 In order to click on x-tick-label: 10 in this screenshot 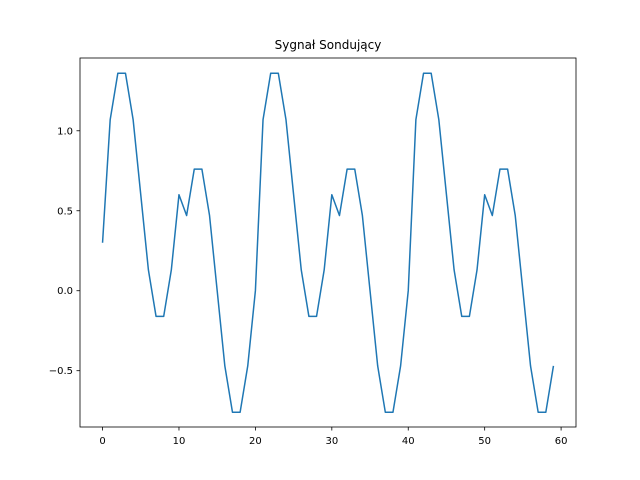, I will do `click(179, 441)`.